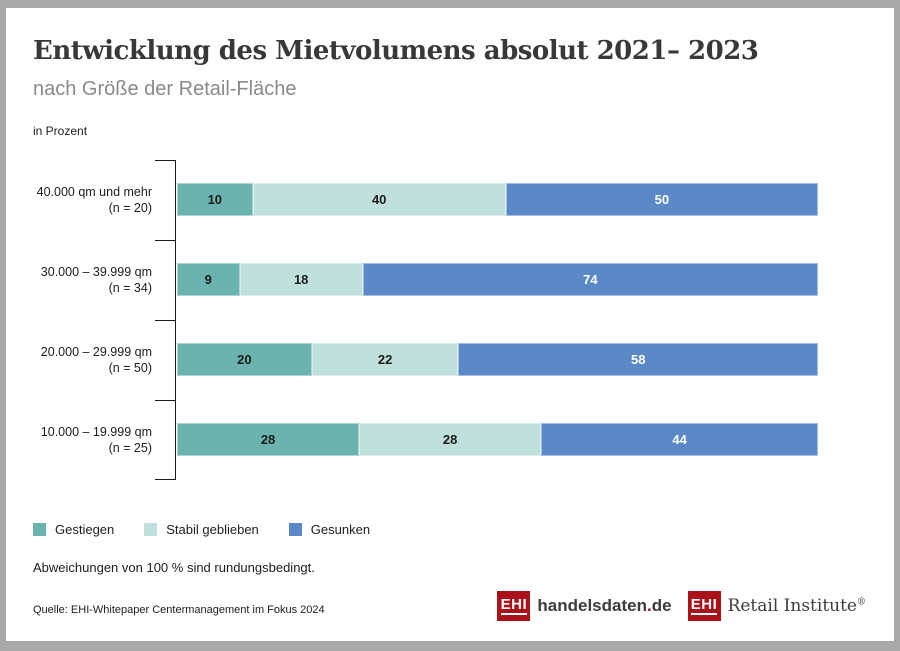  I want to click on handelsdaten-tld: de, so click(661, 605).